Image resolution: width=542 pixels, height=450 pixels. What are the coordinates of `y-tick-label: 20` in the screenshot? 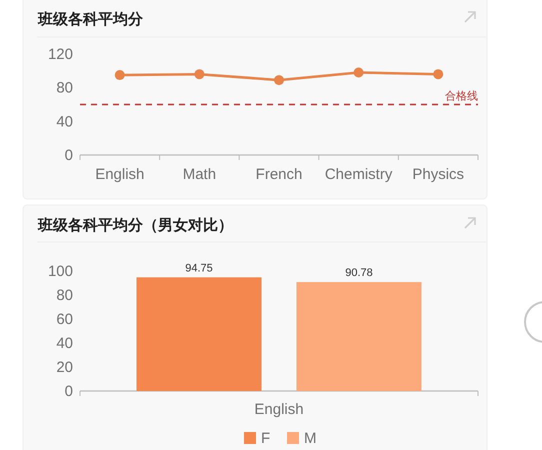 It's located at (64, 367).